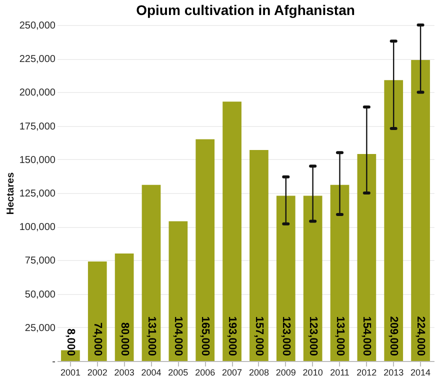 The height and width of the screenshot is (381, 440). I want to click on x-tick-label: 2003, so click(124, 373).